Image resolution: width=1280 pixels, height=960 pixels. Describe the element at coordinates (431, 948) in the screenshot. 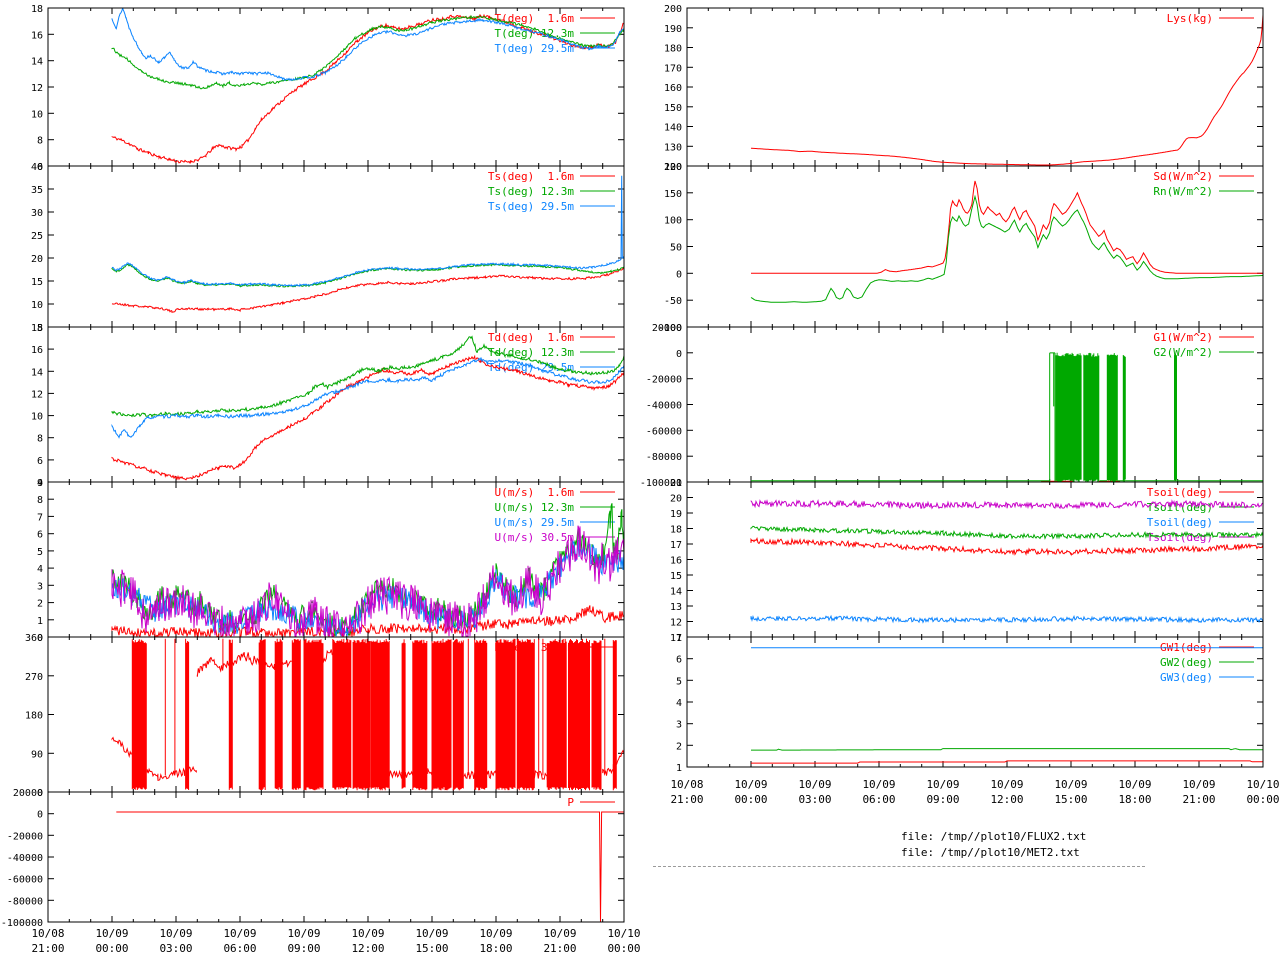

I see `x-tick-label-time: 15:00` at that location.